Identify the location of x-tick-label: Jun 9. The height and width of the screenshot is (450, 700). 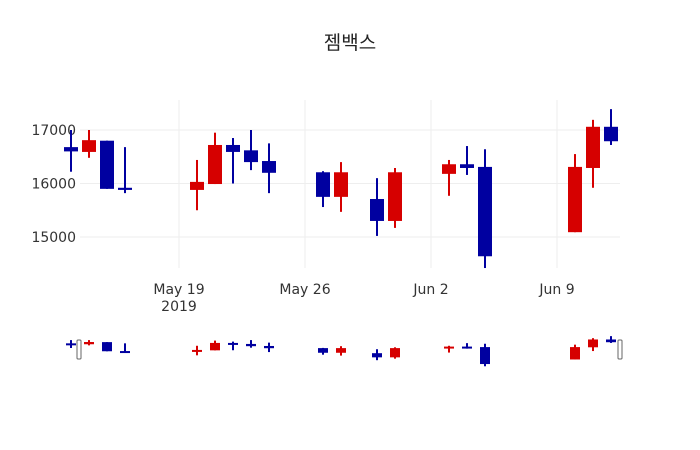
(556, 290).